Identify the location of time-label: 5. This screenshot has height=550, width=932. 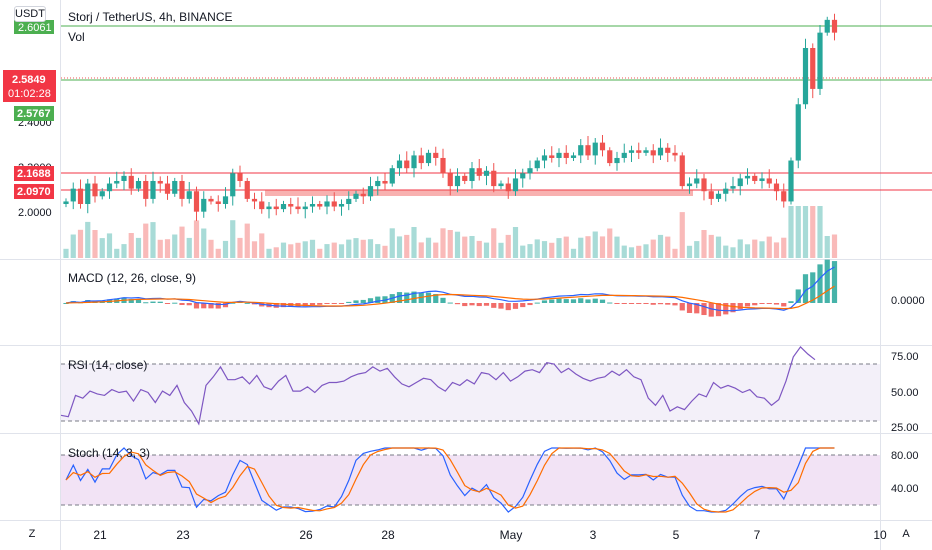
(676, 535).